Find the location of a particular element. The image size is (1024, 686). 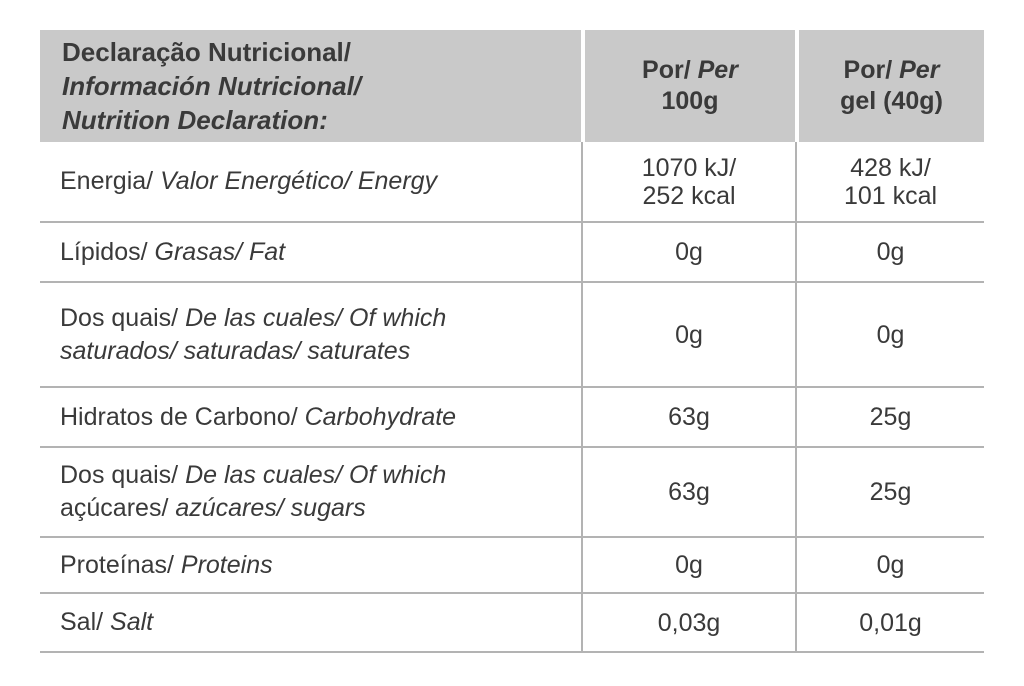

value-per-gel-sugars: 25g is located at coordinates (889, 492).